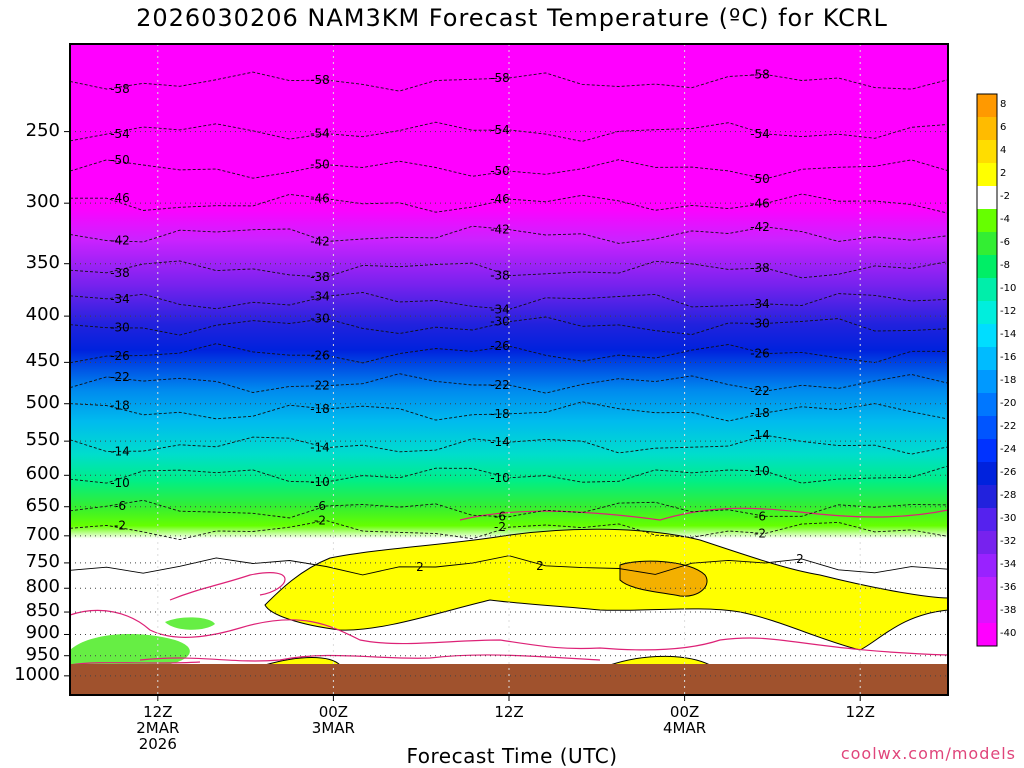 This screenshot has height=768, width=1024. Describe the element at coordinates (1008, 541) in the screenshot. I see `colorbar-label: -32` at that location.